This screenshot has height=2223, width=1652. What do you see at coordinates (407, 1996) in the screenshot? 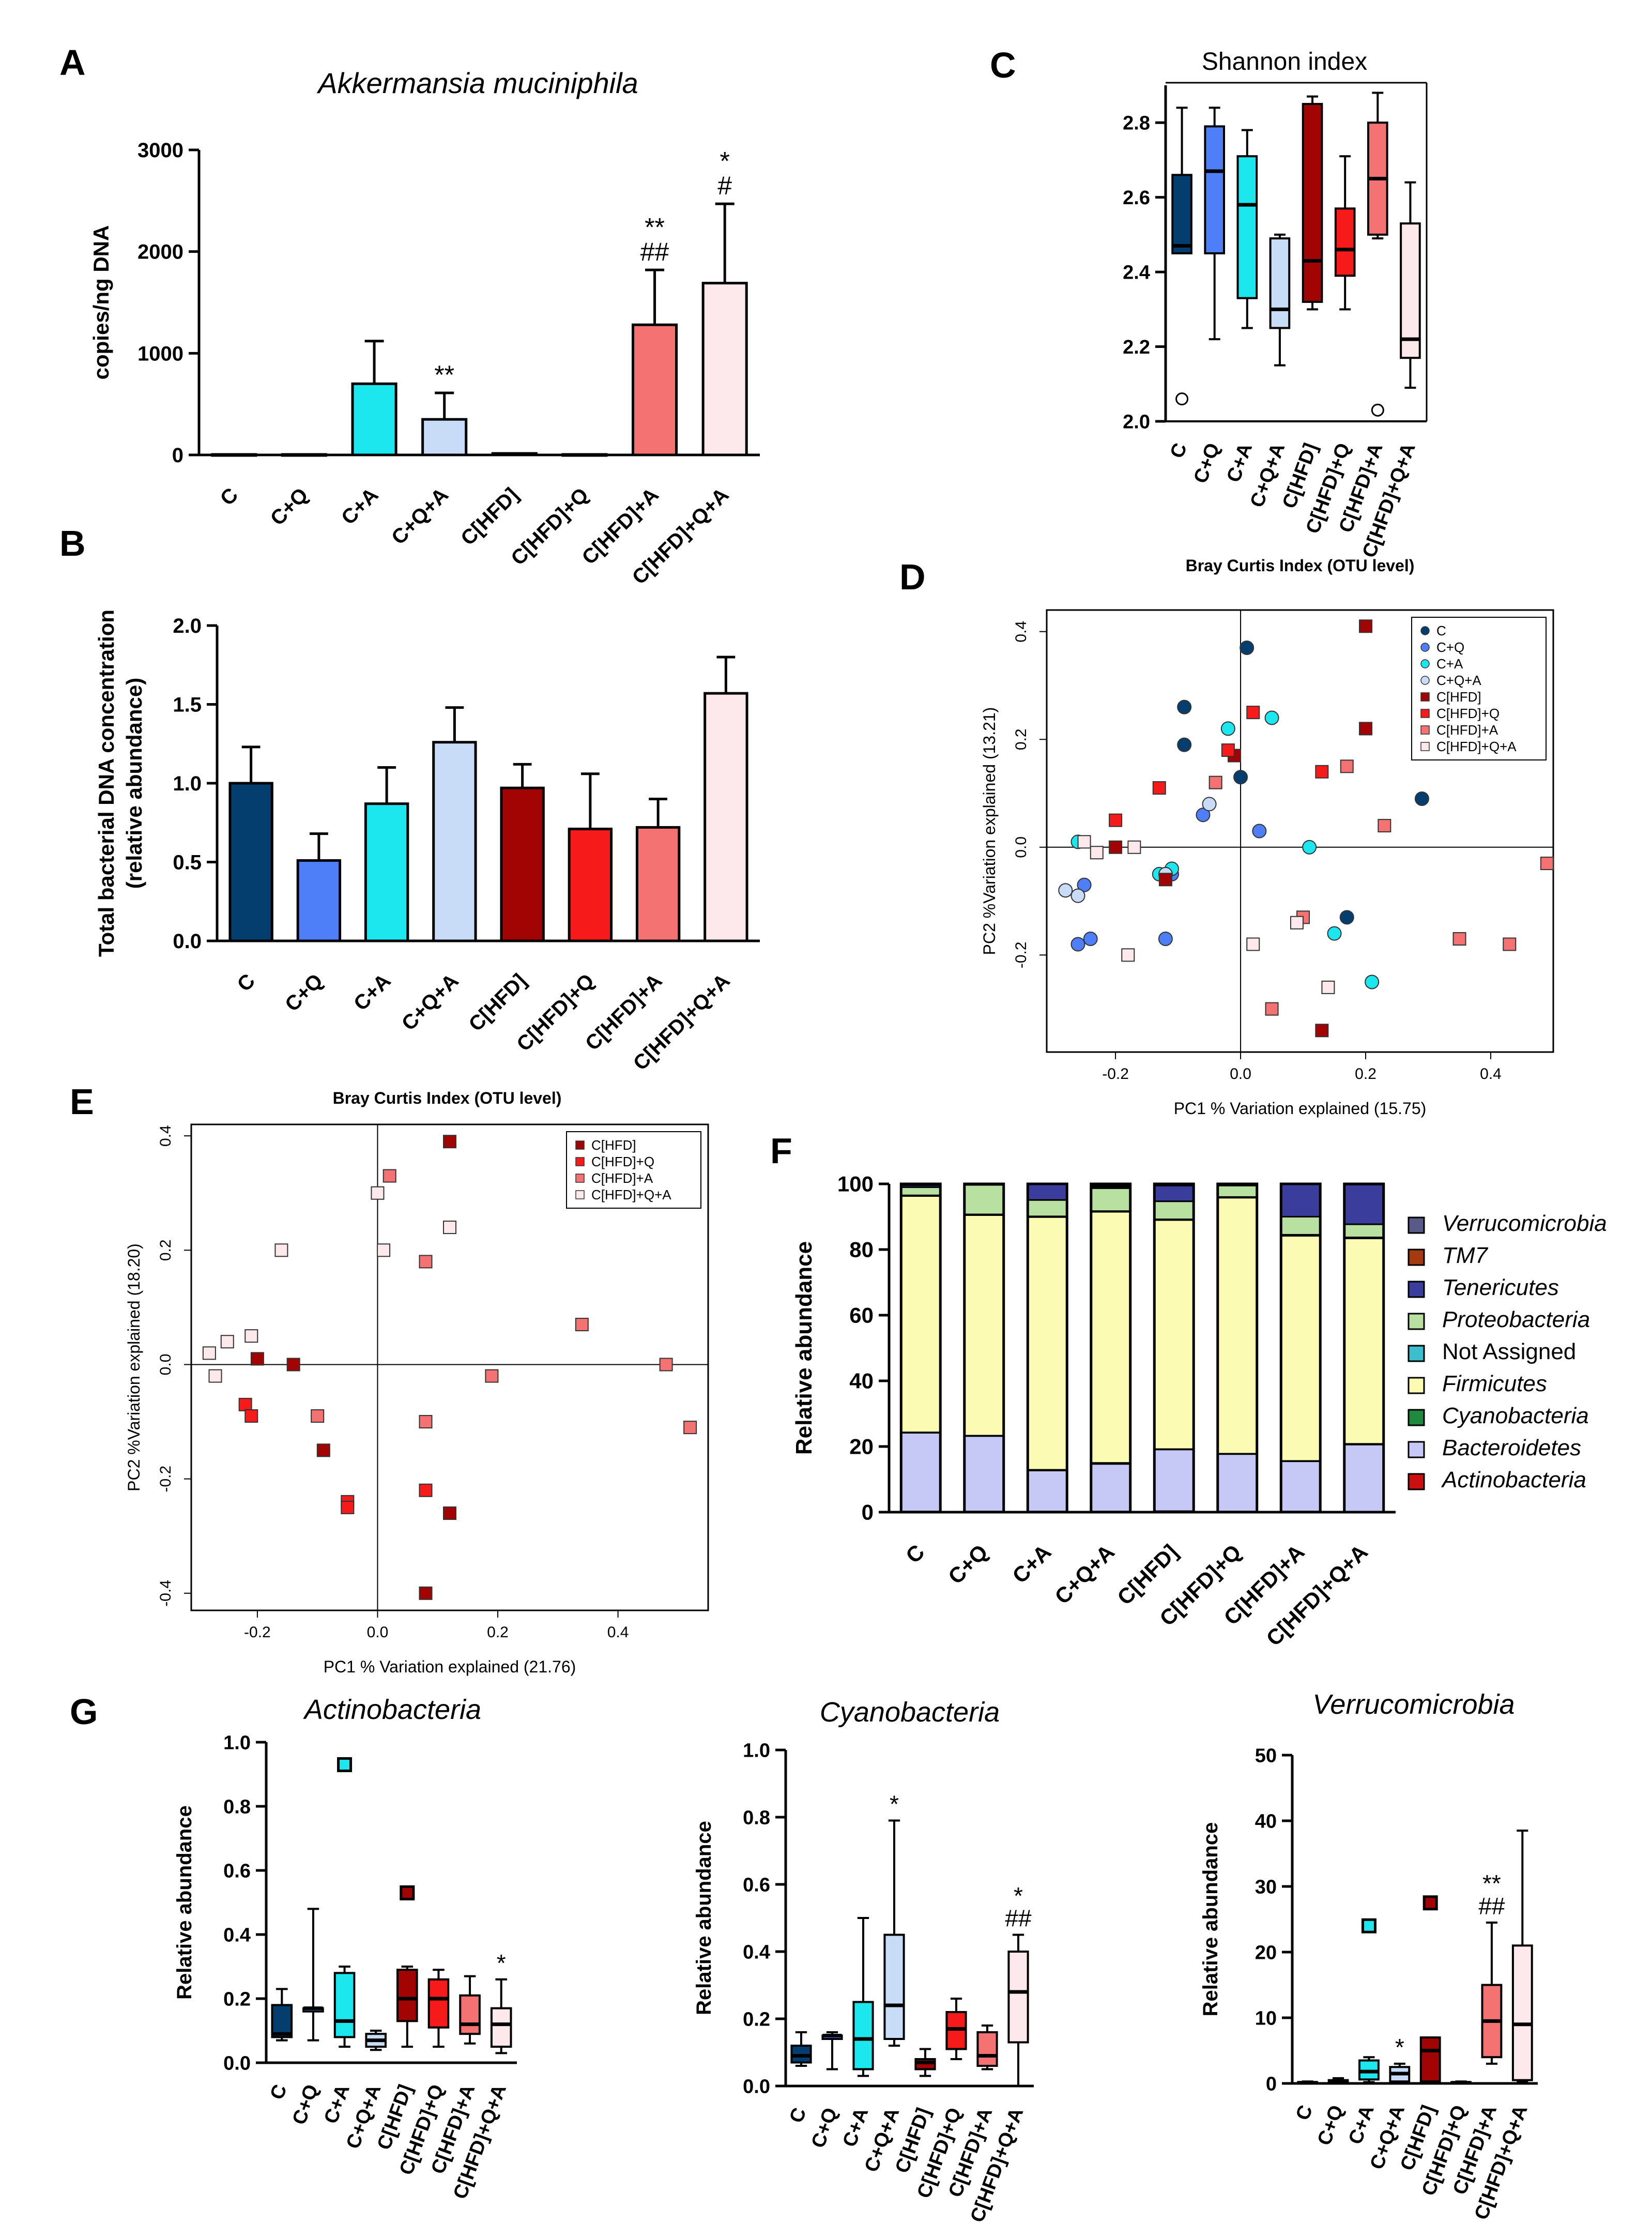
I see `box-c-hfd` at bounding box center [407, 1996].